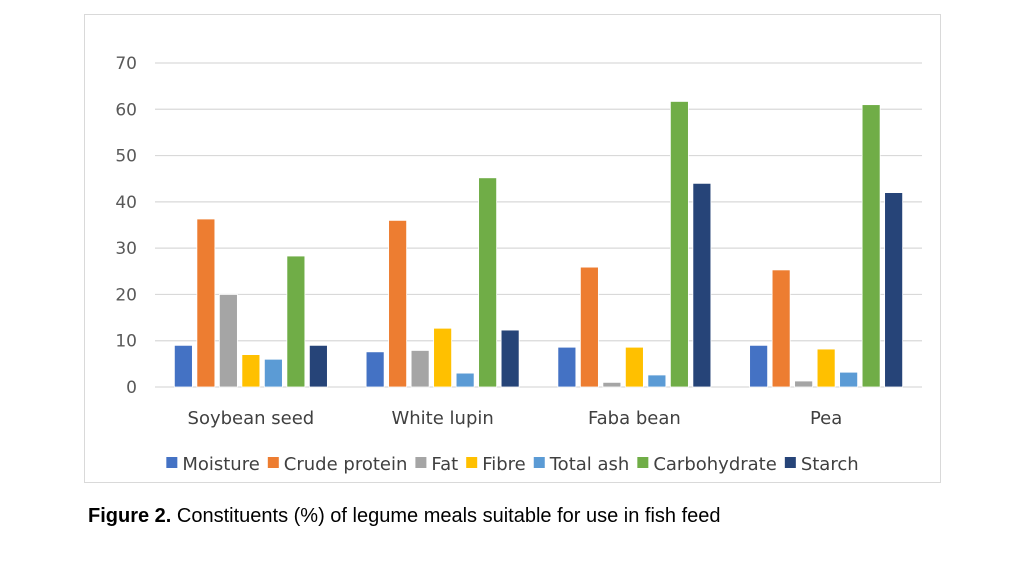 This screenshot has width=1024, height=576. Describe the element at coordinates (220, 464) in the screenshot. I see `legend-label: Moisture` at that location.